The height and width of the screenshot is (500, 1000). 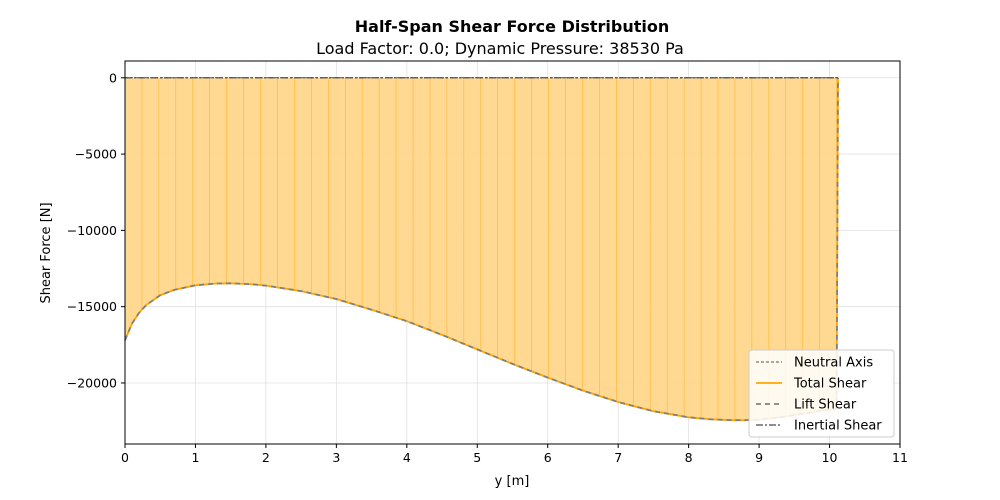 What do you see at coordinates (125, 457) in the screenshot?
I see `x-tick-label: 0` at bounding box center [125, 457].